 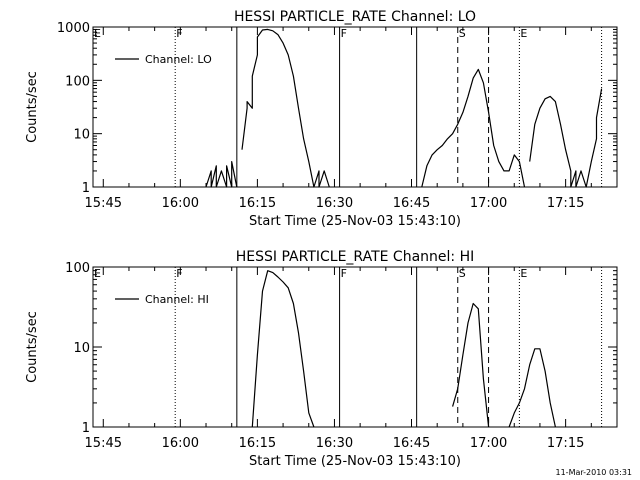 I want to click on chart-title: HESSI PARTICLE_RATE Channel: HI, so click(x=355, y=257).